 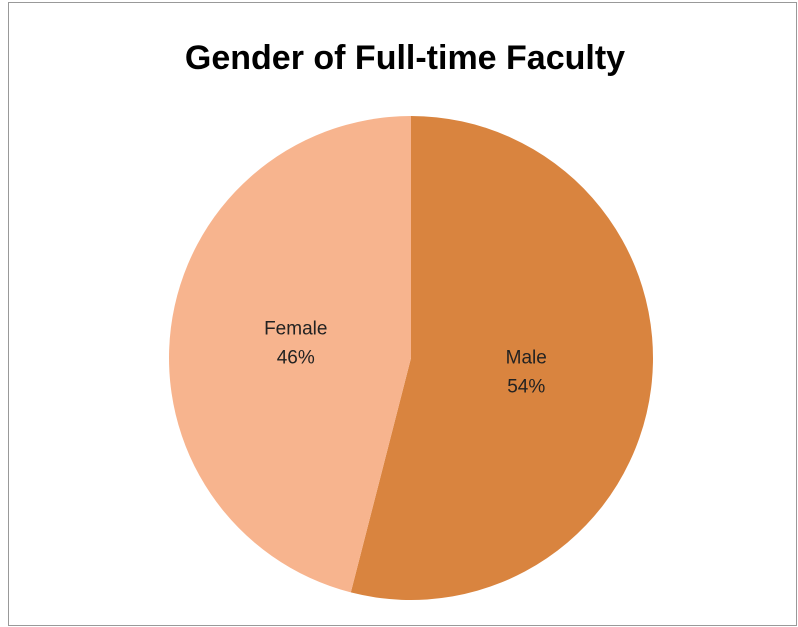 I want to click on slice-label: Male 54%, so click(x=526, y=373).